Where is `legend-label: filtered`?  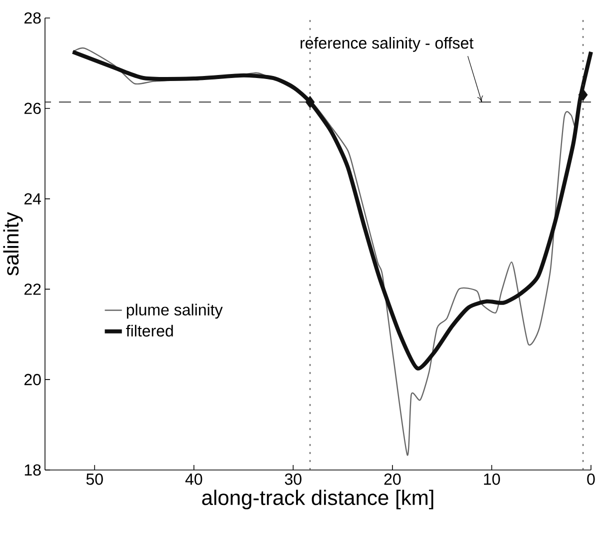 legend-label: filtered is located at coordinates (149, 330).